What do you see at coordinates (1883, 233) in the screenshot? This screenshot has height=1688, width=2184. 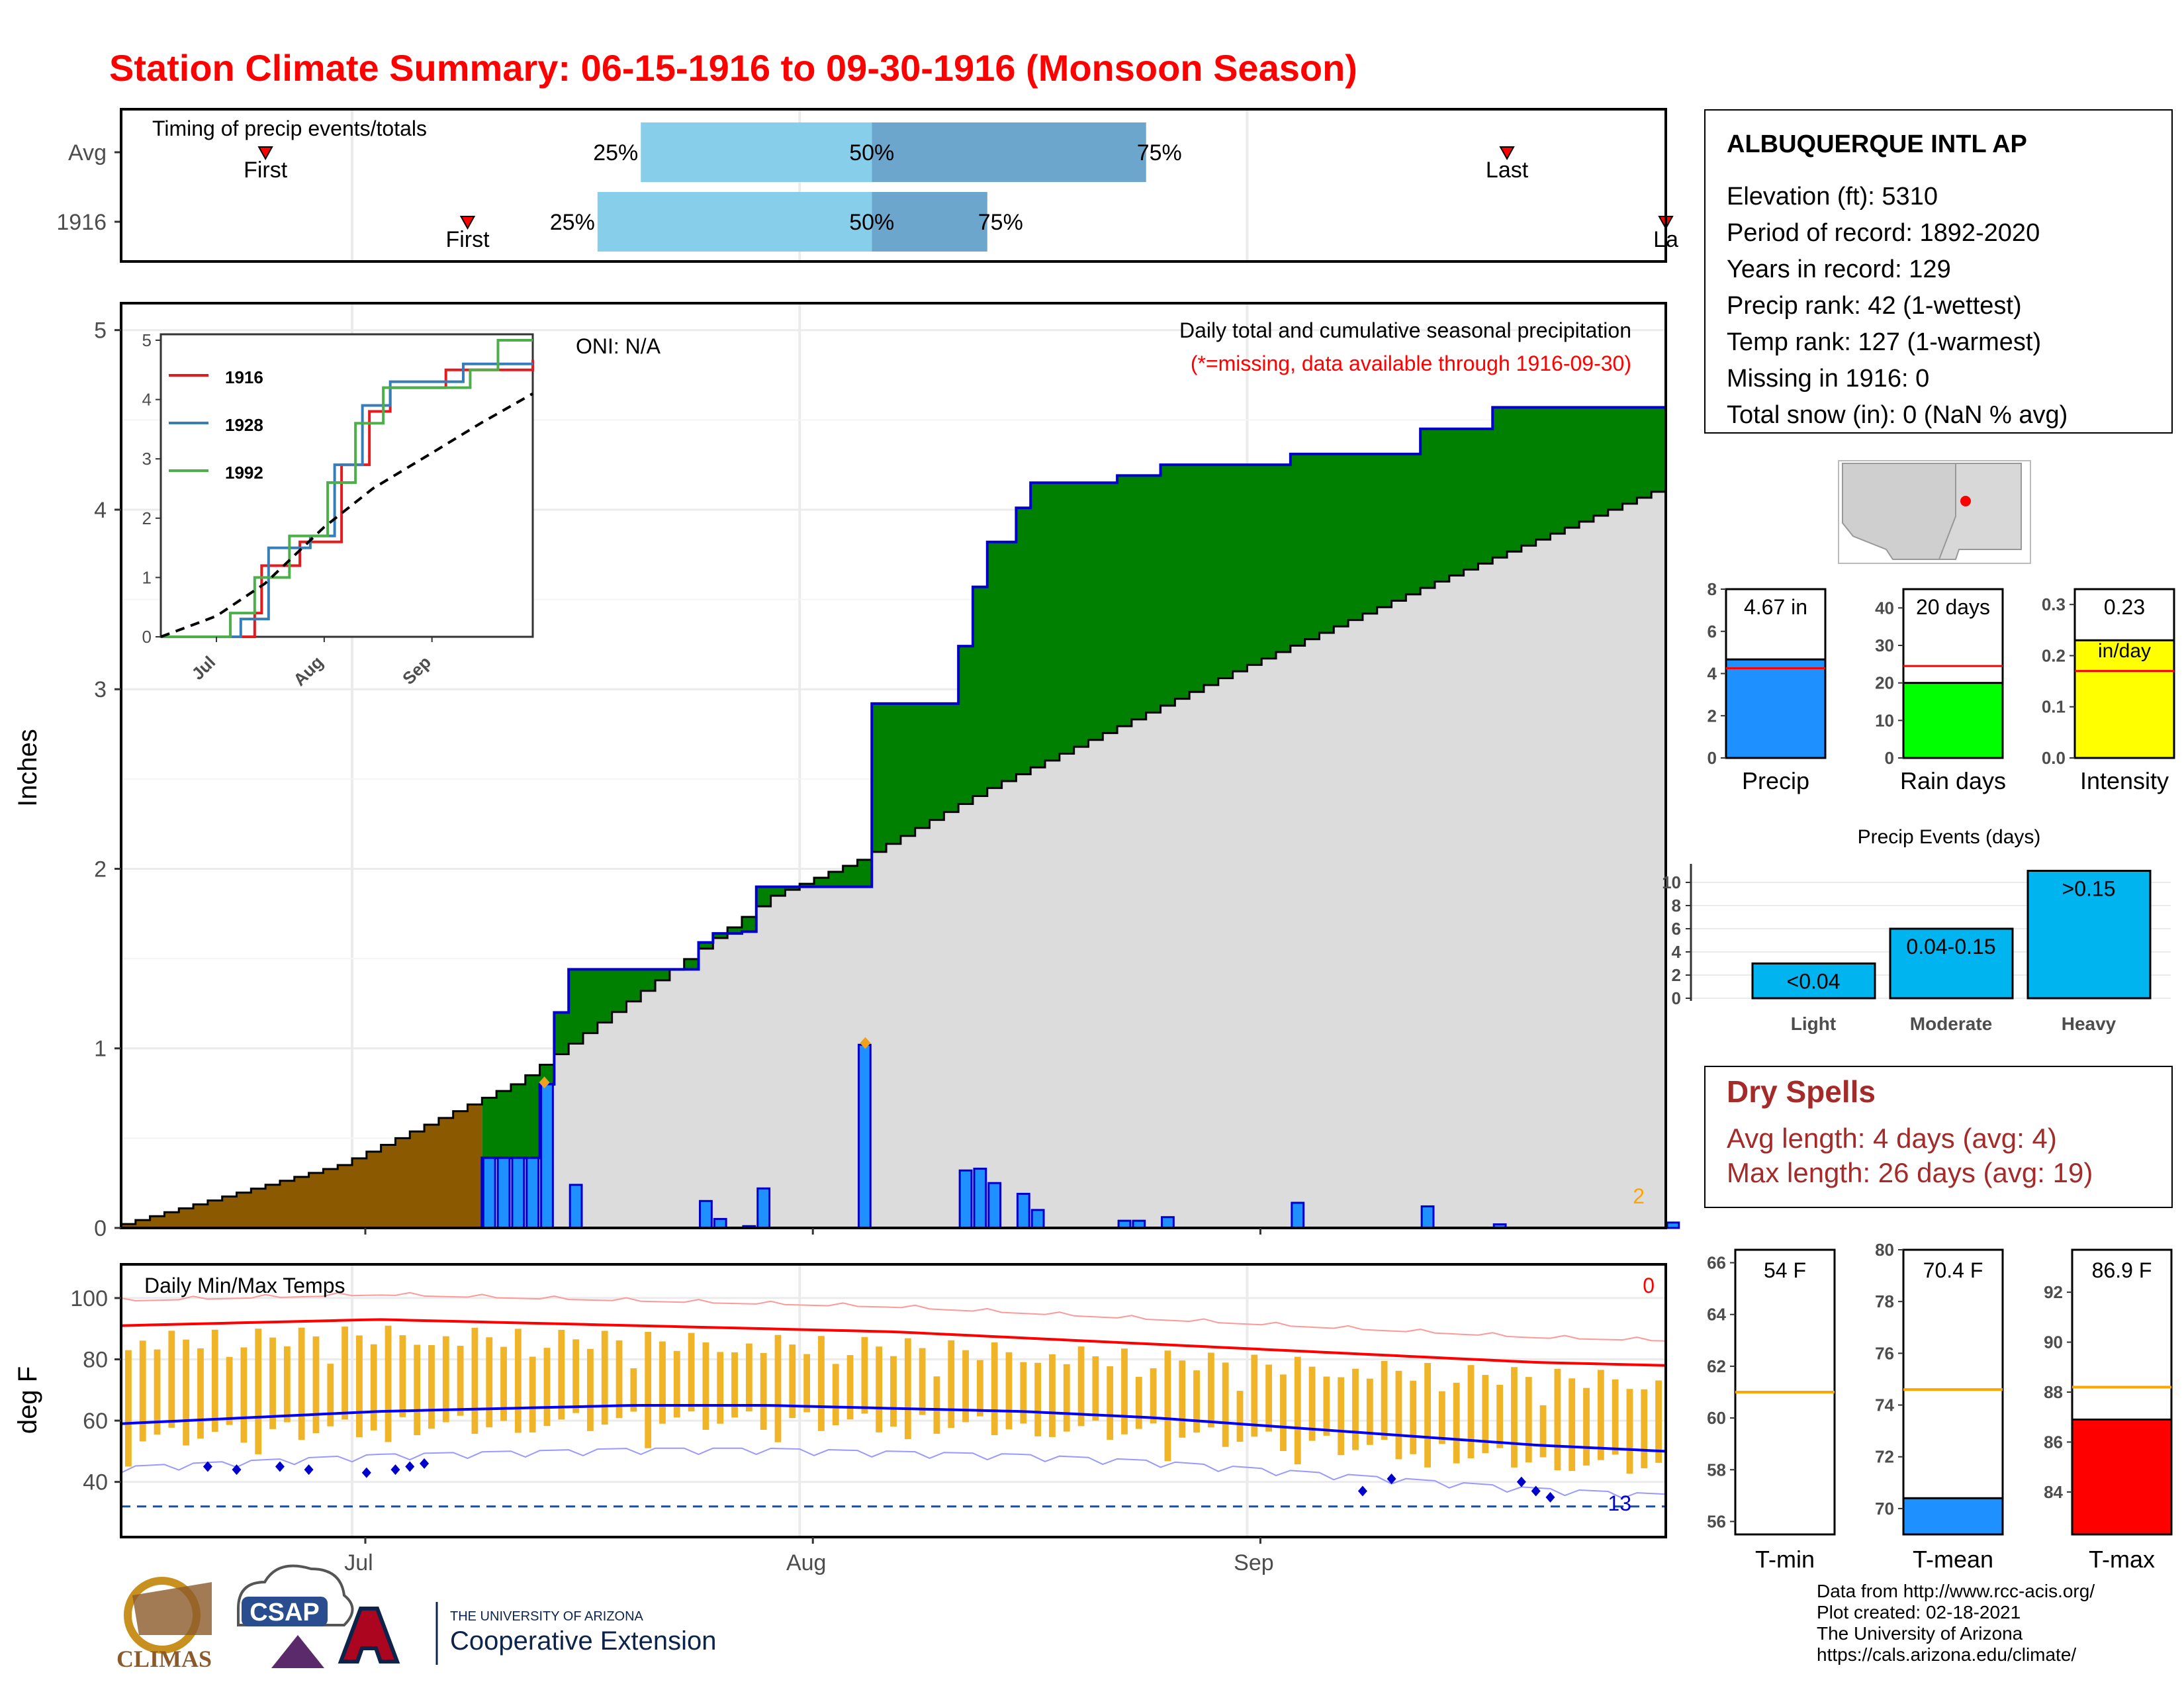 I see `station-period: Period of record: 1892-2020` at bounding box center [1883, 233].